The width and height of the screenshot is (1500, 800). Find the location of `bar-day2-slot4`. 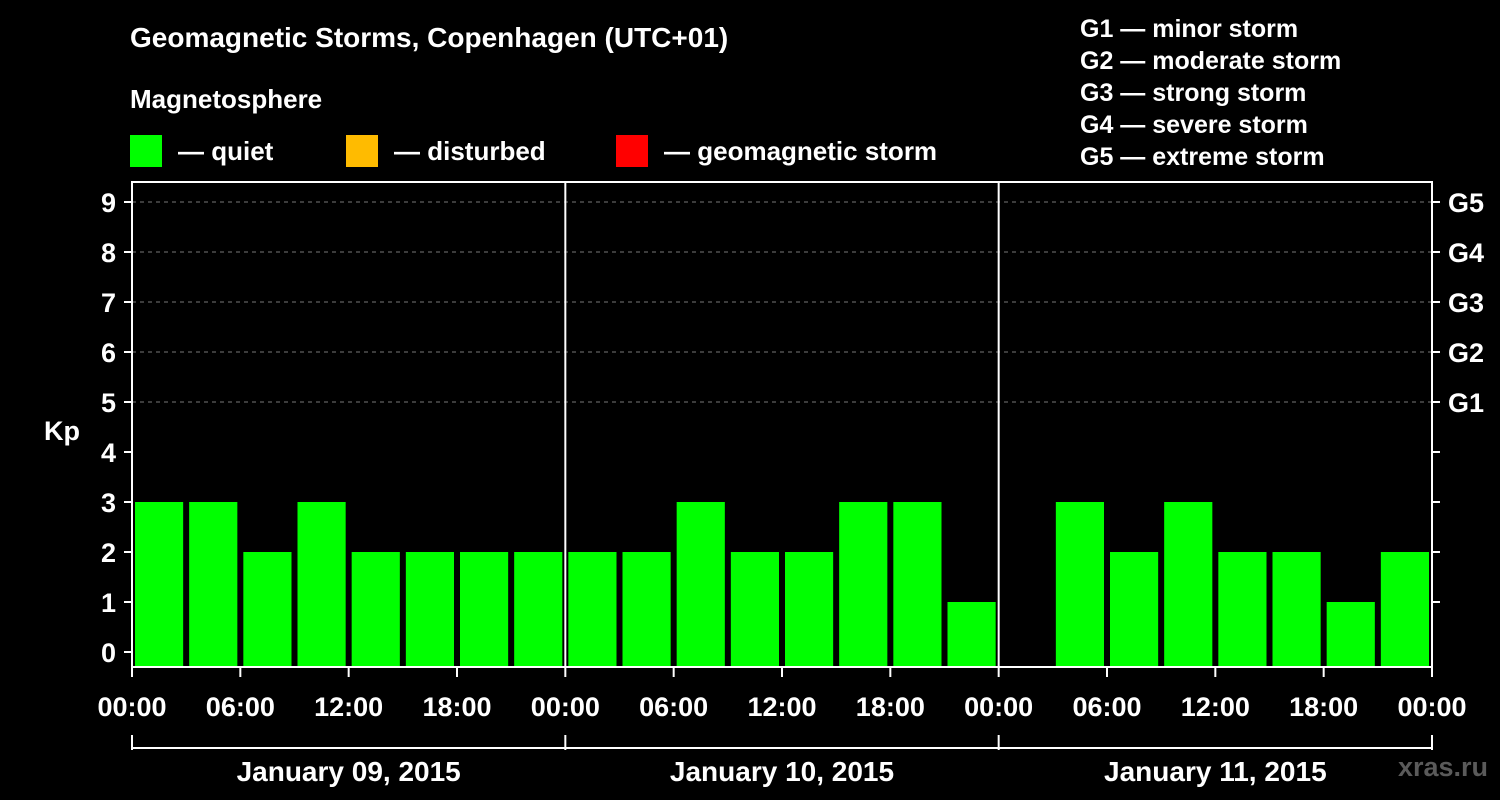

bar-day2-slot4 is located at coordinates (754, 609).